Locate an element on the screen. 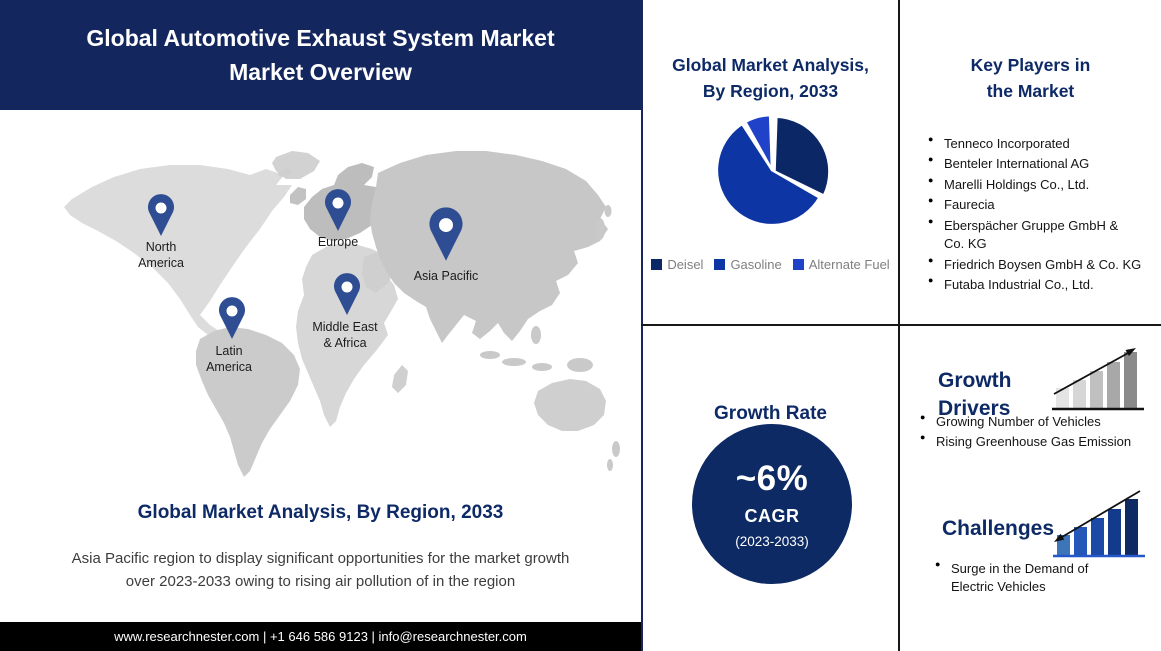  challenges-bars-icon is located at coordinates (1099, 524).